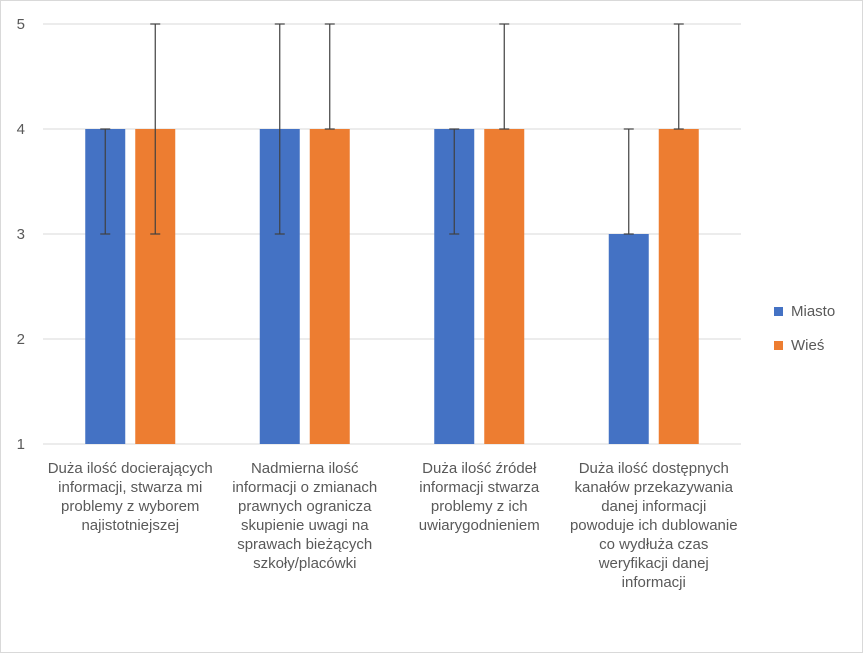 This screenshot has width=863, height=653. I want to click on y-tick-label: 3, so click(21, 234).